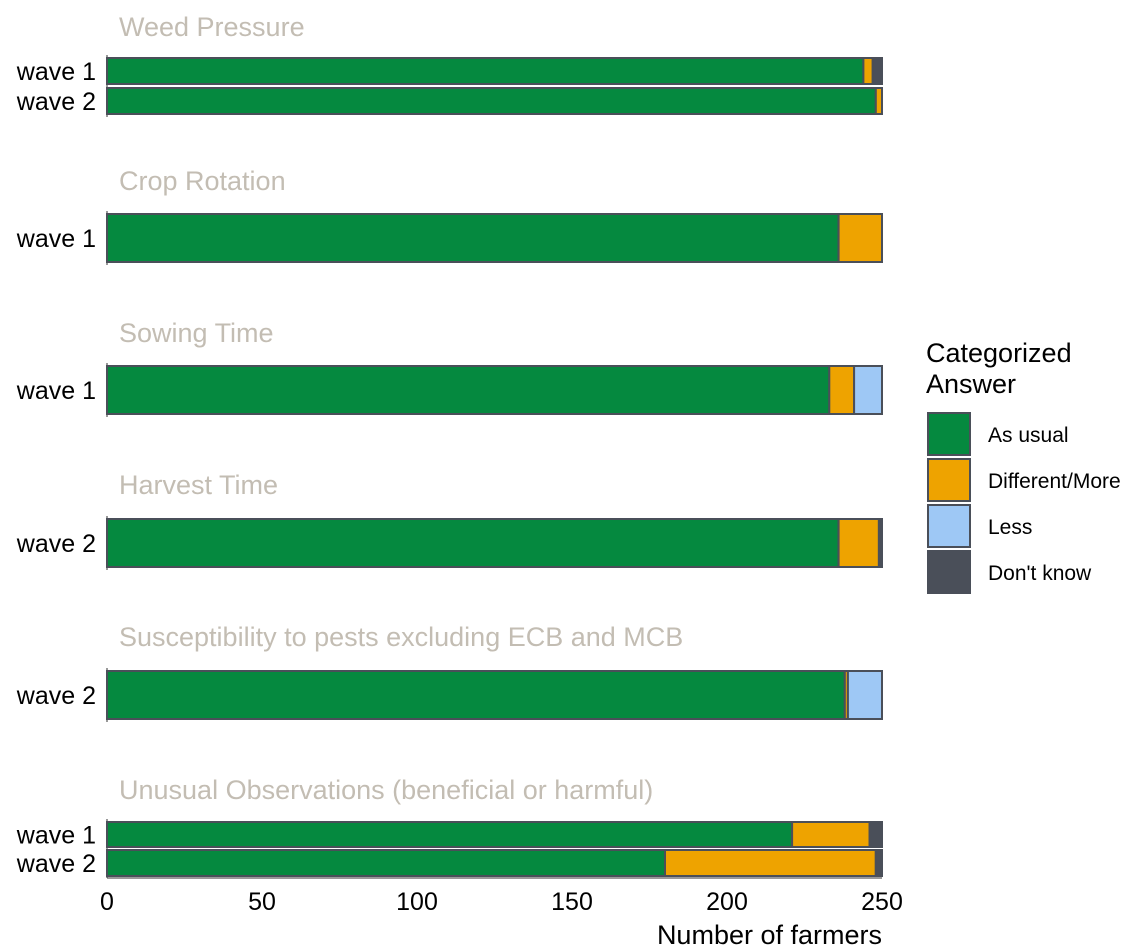 This screenshot has height=947, width=1138. Describe the element at coordinates (769, 933) in the screenshot. I see `x-axis-title: Number of farmers` at that location.